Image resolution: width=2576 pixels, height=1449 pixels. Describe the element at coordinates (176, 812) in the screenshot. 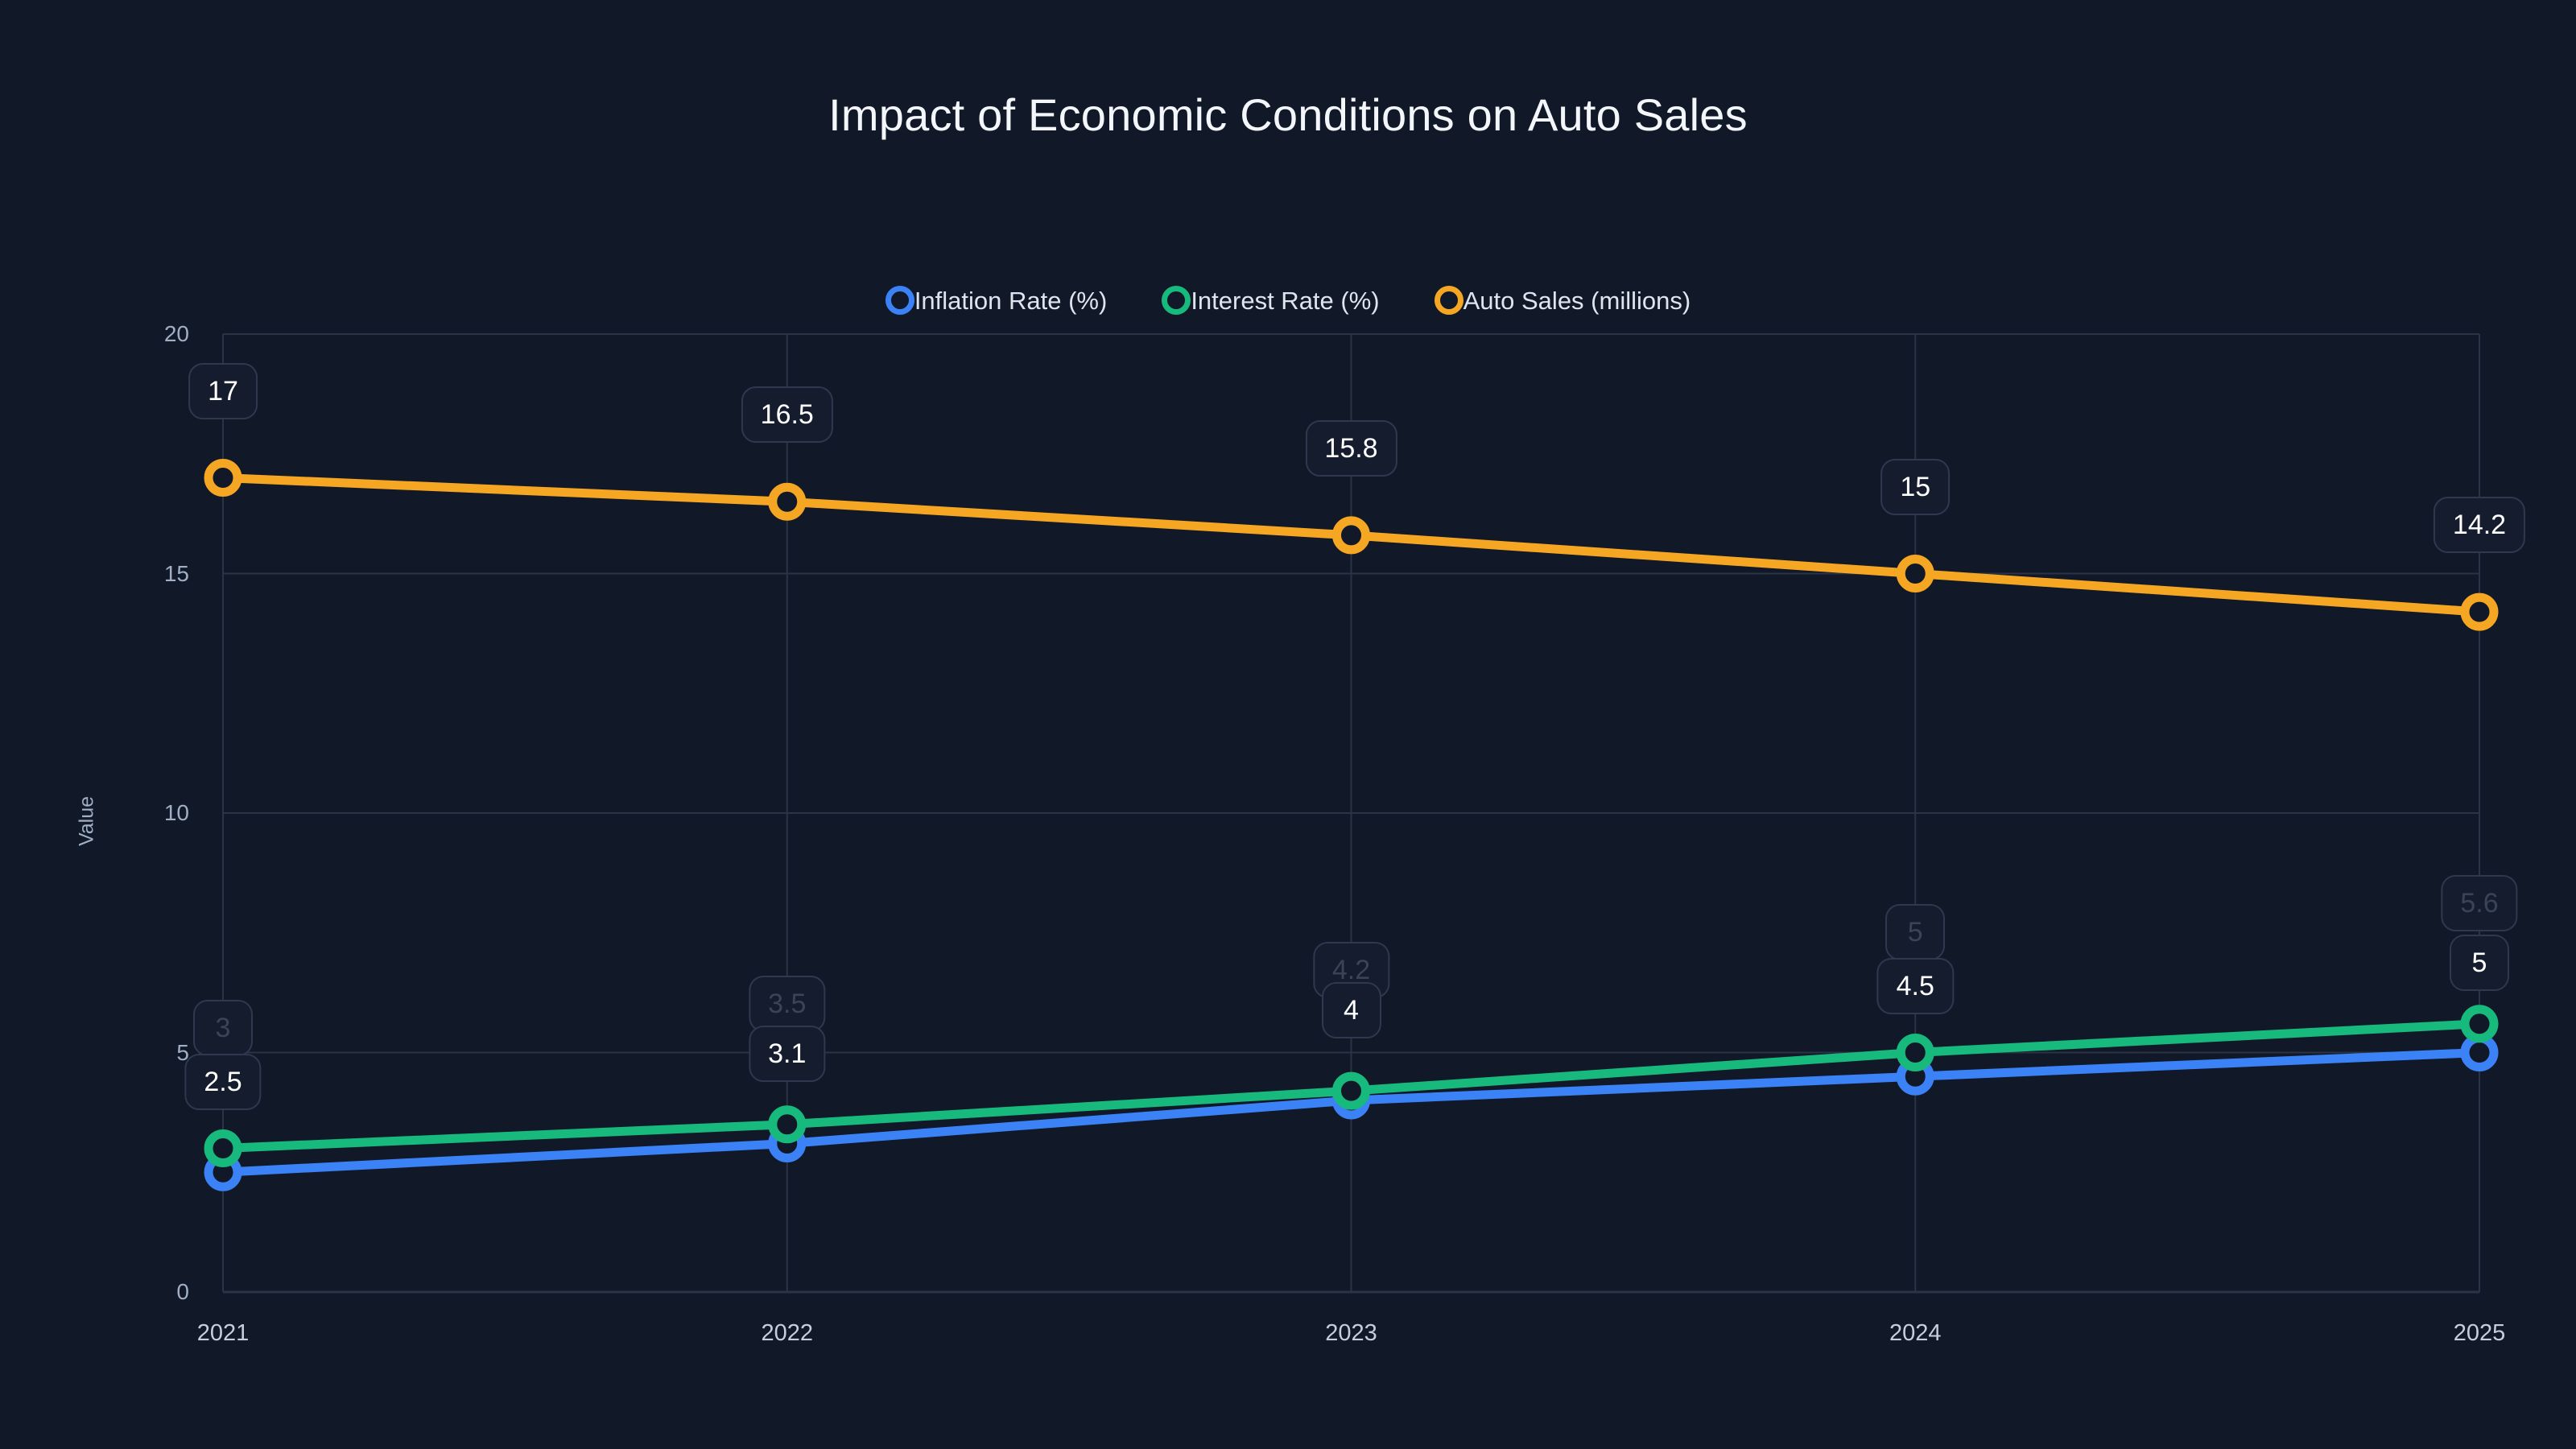

I see `y-axis-tick-label: 10` at that location.